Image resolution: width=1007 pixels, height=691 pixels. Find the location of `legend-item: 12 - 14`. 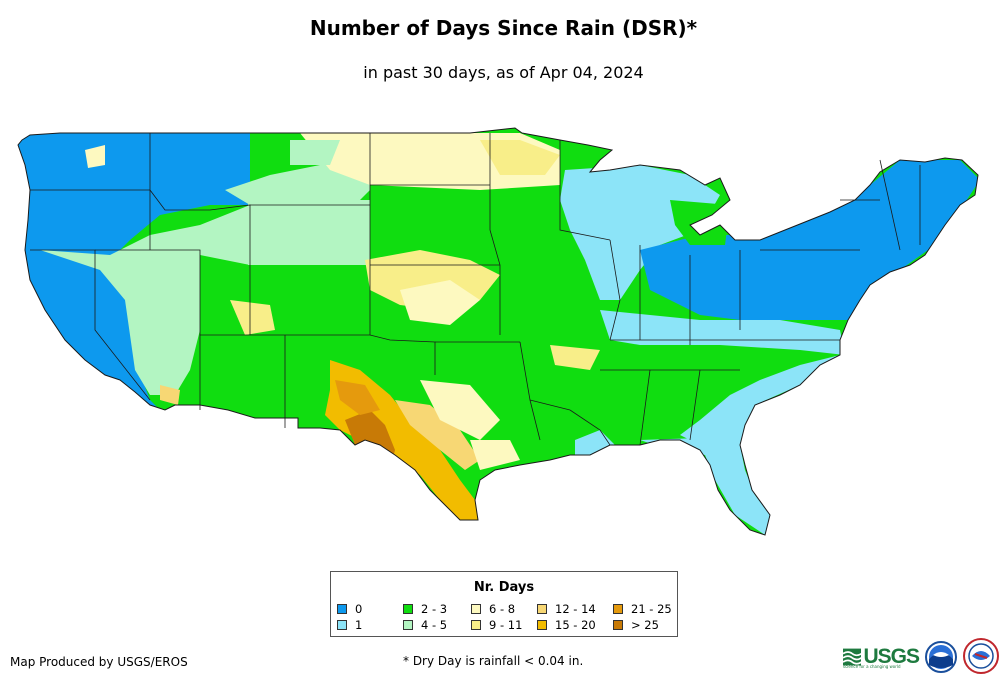

legend-item: 12 - 14 is located at coordinates (566, 609).